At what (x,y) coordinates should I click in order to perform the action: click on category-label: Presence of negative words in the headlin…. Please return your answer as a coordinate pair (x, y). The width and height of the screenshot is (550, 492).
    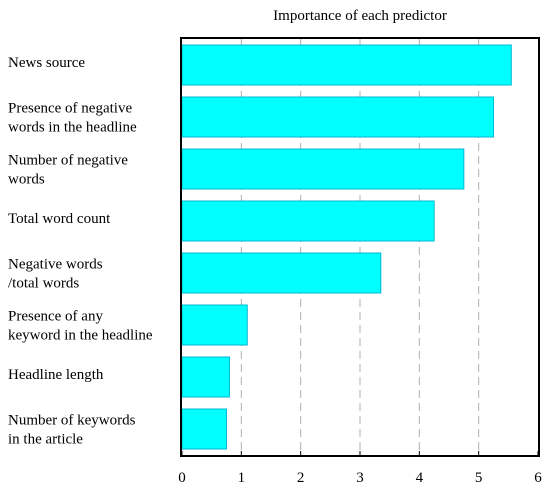
    Looking at the image, I should click on (72, 118).